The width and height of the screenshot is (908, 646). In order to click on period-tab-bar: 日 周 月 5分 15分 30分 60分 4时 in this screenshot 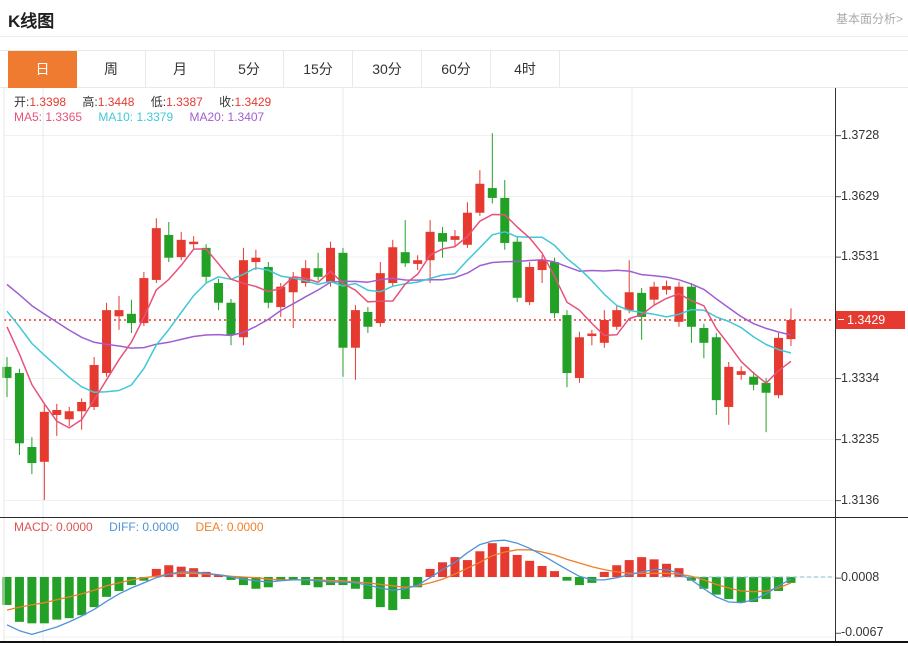, I will do `click(454, 69)`.